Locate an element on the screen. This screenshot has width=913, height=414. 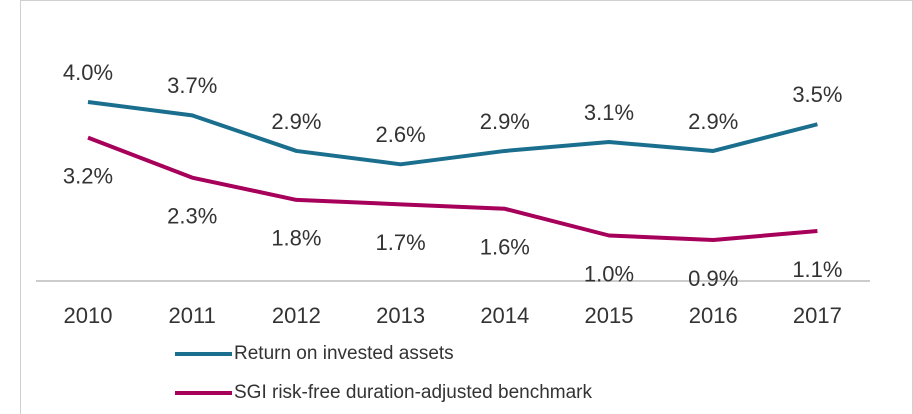
data-label: 0.9% is located at coordinates (713, 278).